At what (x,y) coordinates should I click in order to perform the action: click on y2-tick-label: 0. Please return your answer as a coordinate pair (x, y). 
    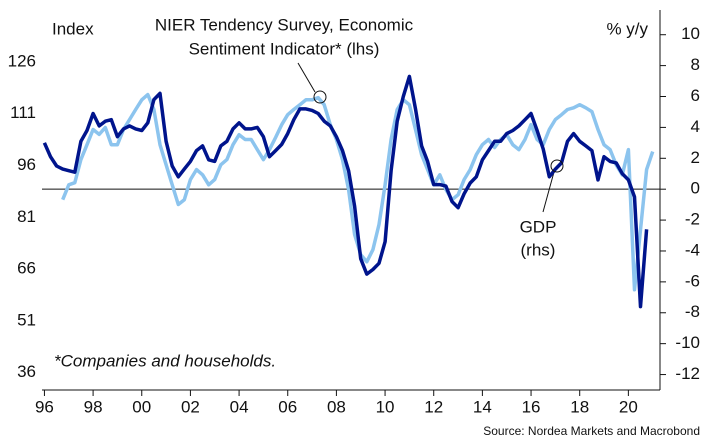
    Looking at the image, I should click on (695, 188).